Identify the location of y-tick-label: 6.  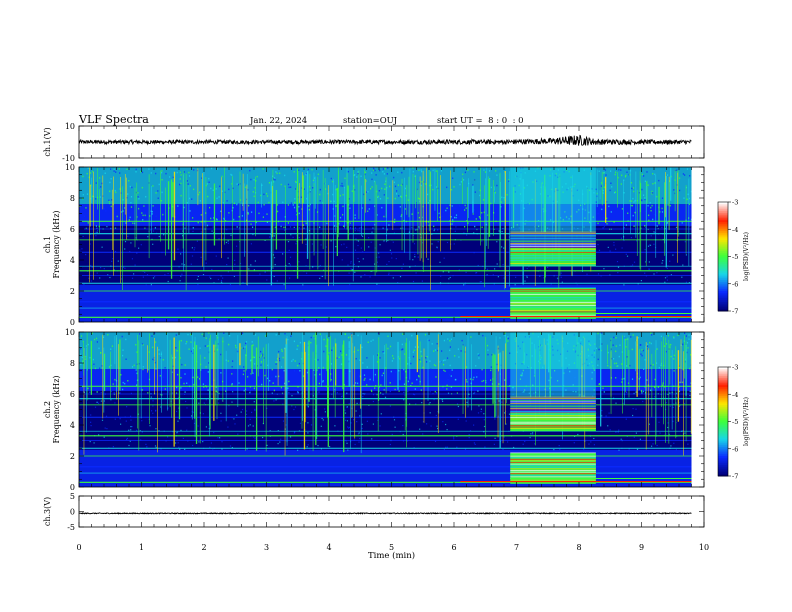
(72, 394).